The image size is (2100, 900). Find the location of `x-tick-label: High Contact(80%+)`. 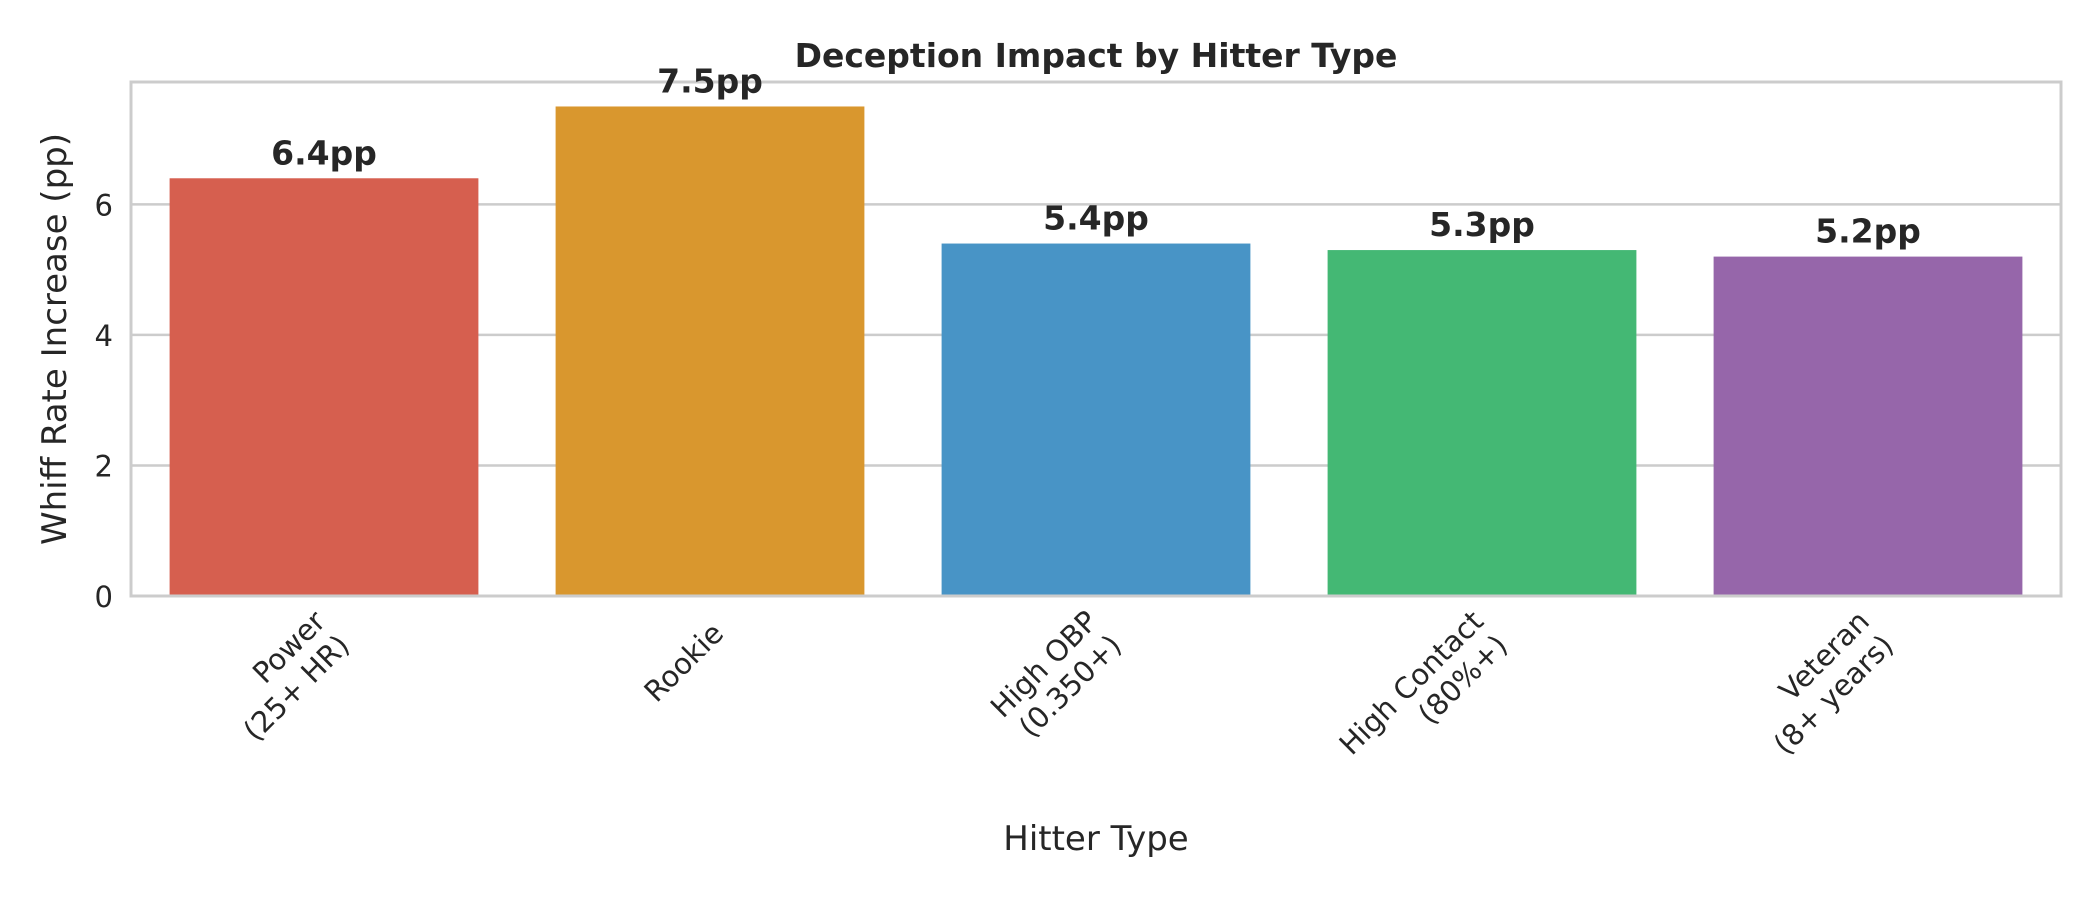

x-tick-label: High Contact(80%+) is located at coordinates (1424, 682).